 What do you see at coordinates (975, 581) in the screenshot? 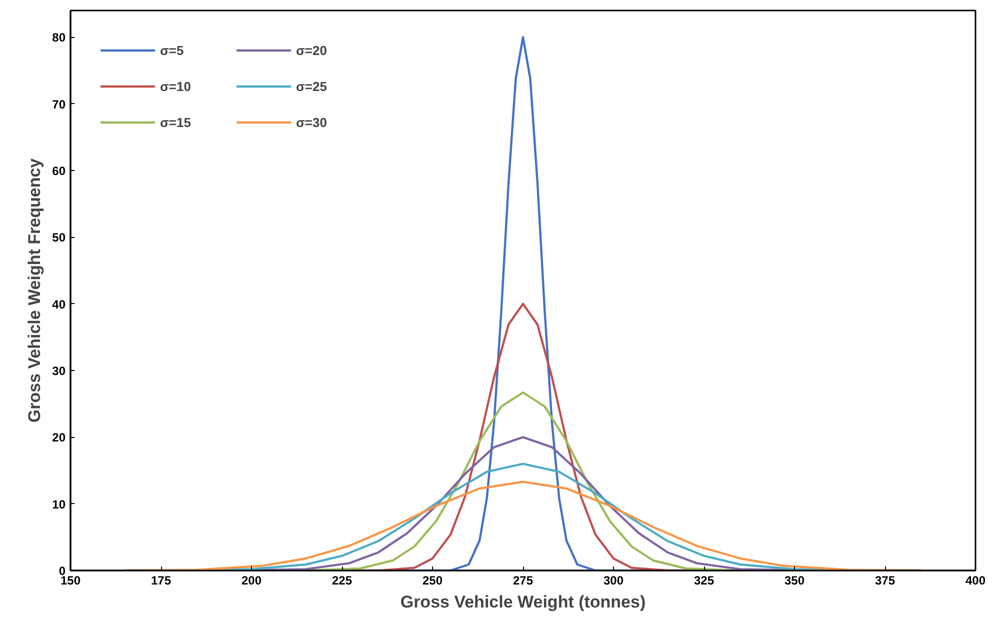
I see `x-tick-label: 400` at bounding box center [975, 581].